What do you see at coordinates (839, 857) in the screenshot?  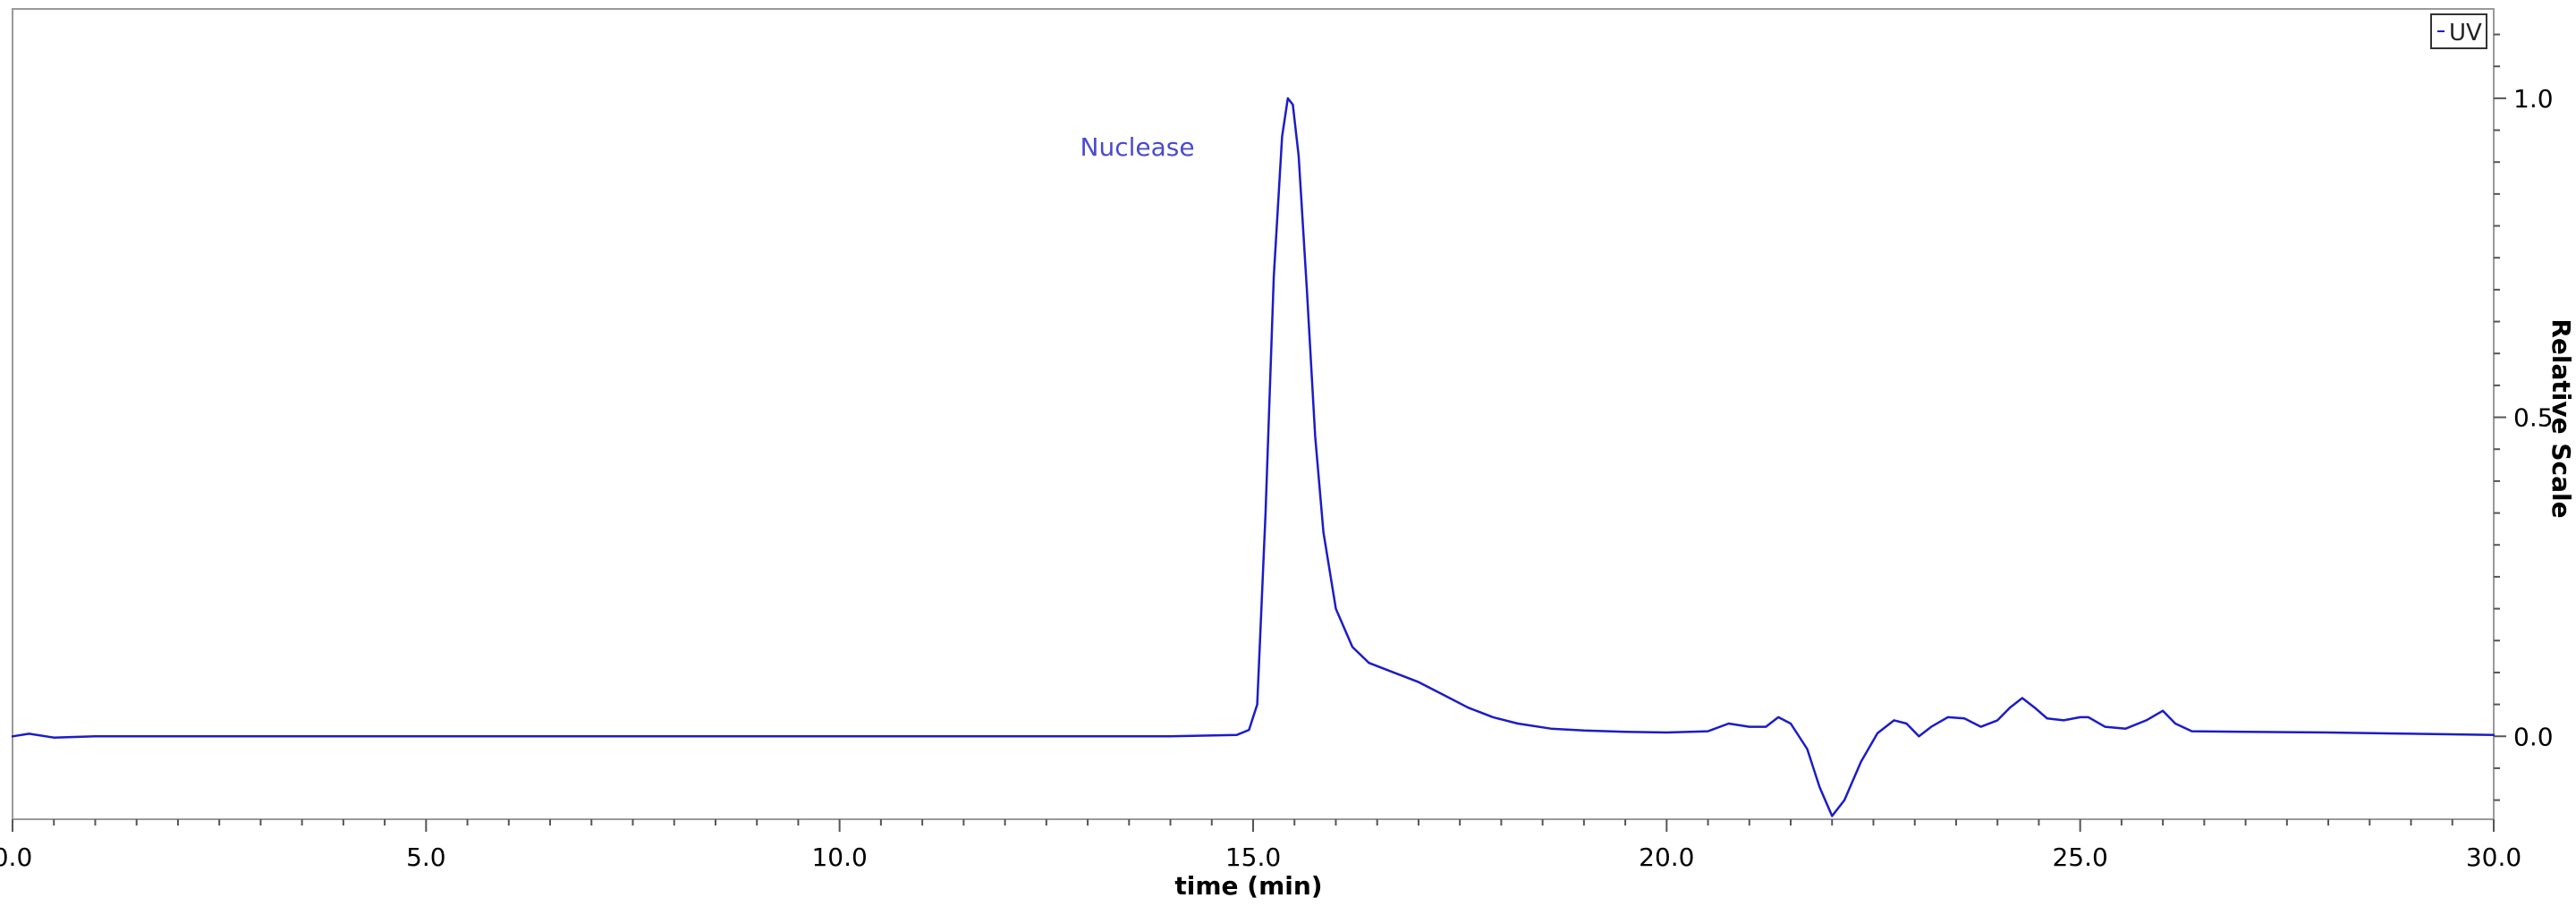 I see `x-tick-label: 10.0` at bounding box center [839, 857].